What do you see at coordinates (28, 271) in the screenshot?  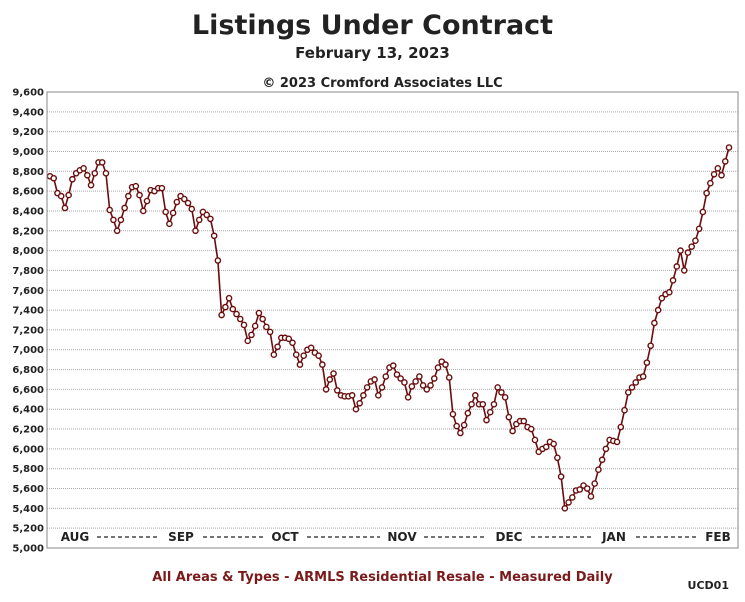 I see `y-tick-label: 7,800` at bounding box center [28, 271].